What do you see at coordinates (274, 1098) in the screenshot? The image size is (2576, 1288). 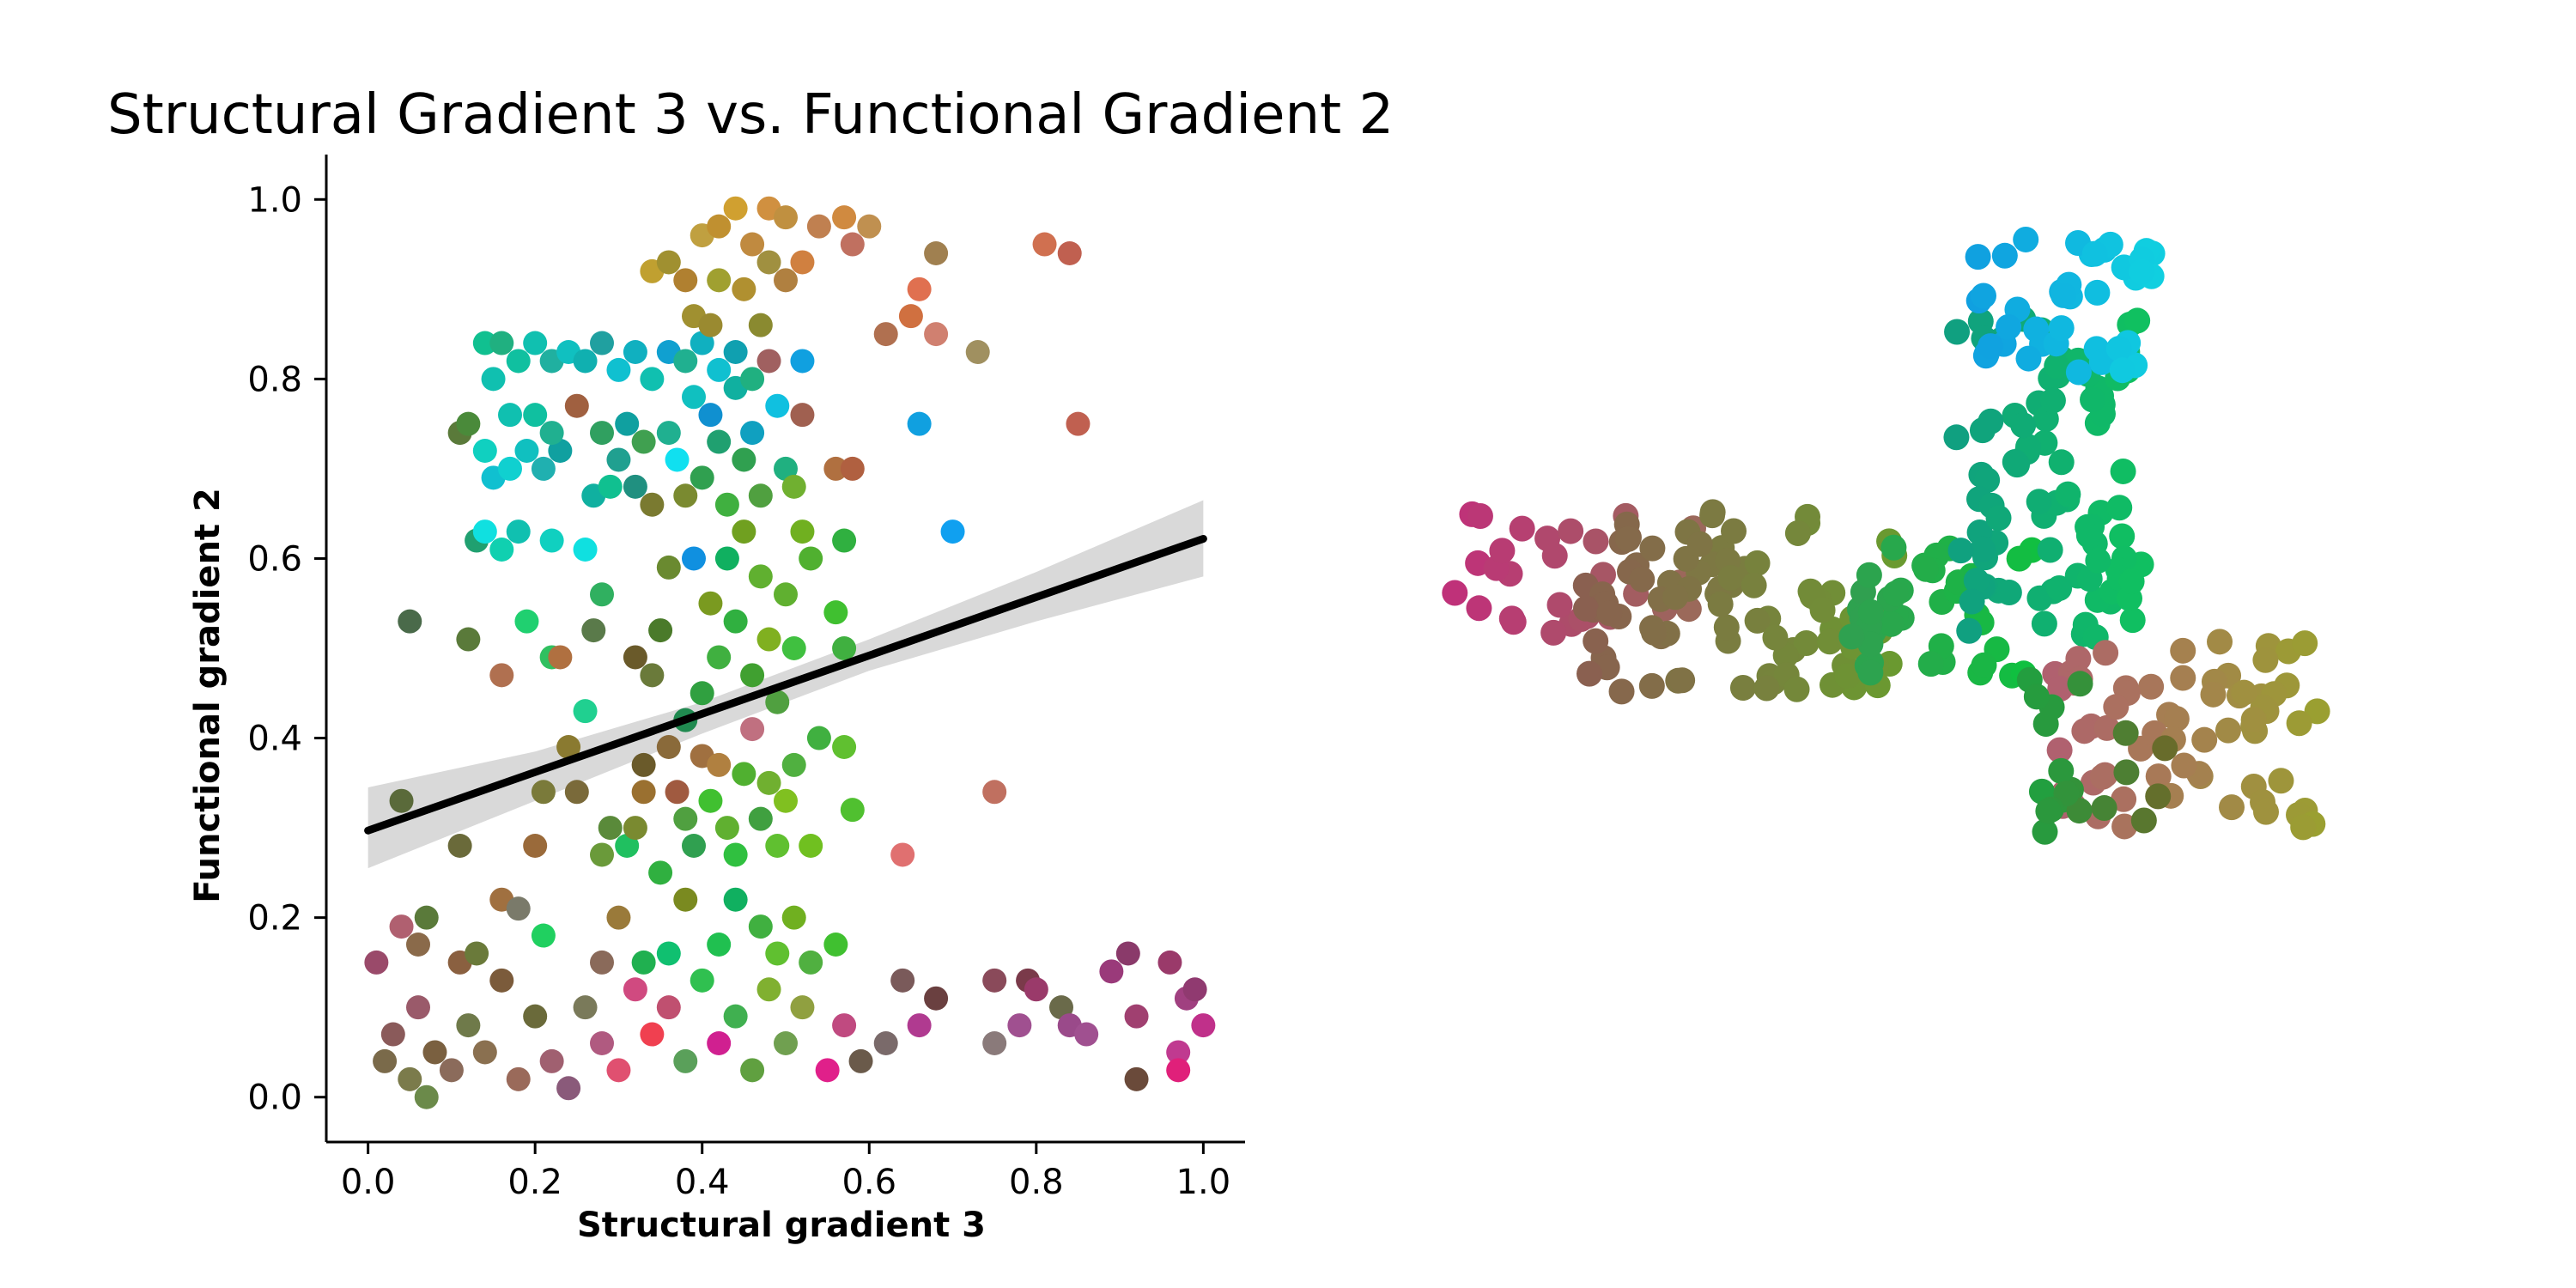 I see `y-tick-label: 0.0` at bounding box center [274, 1098].